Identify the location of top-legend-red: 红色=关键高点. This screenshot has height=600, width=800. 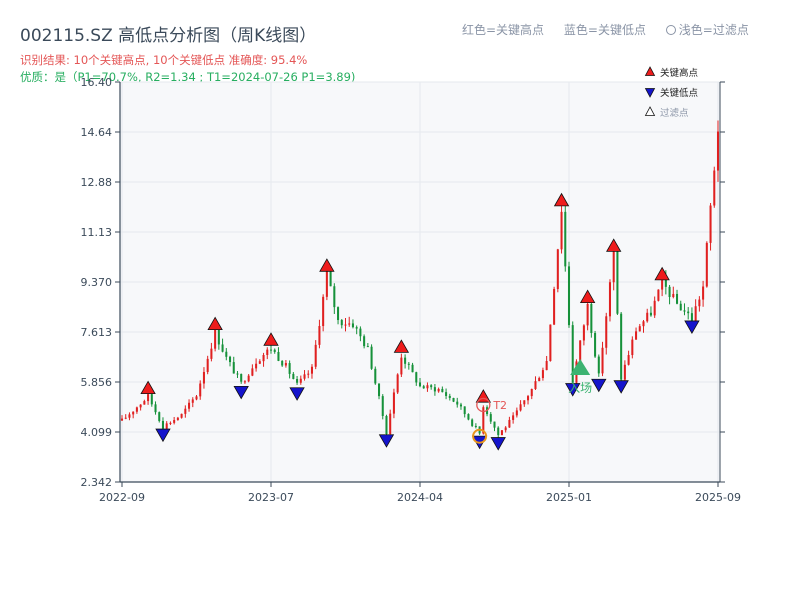
(503, 30).